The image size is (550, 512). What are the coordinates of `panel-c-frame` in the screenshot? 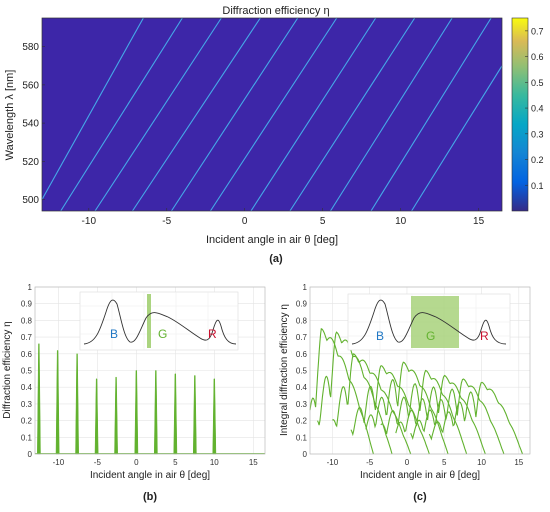 It's located at (420, 370).